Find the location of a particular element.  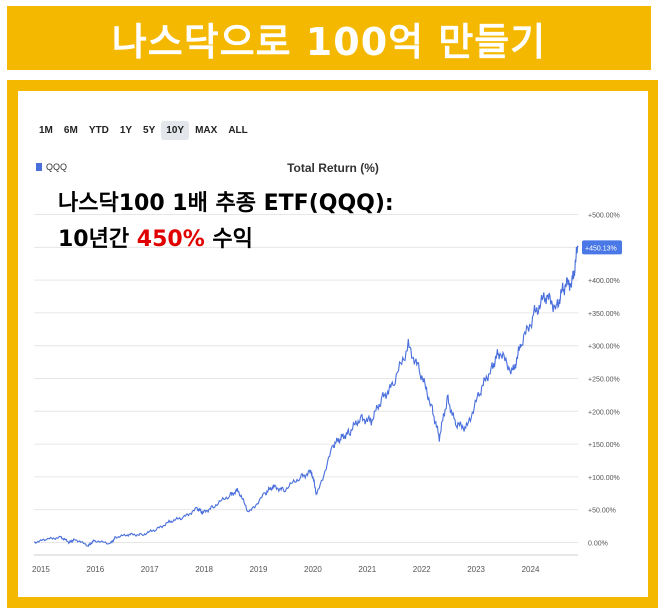

last-value-badge is located at coordinates (602, 247).